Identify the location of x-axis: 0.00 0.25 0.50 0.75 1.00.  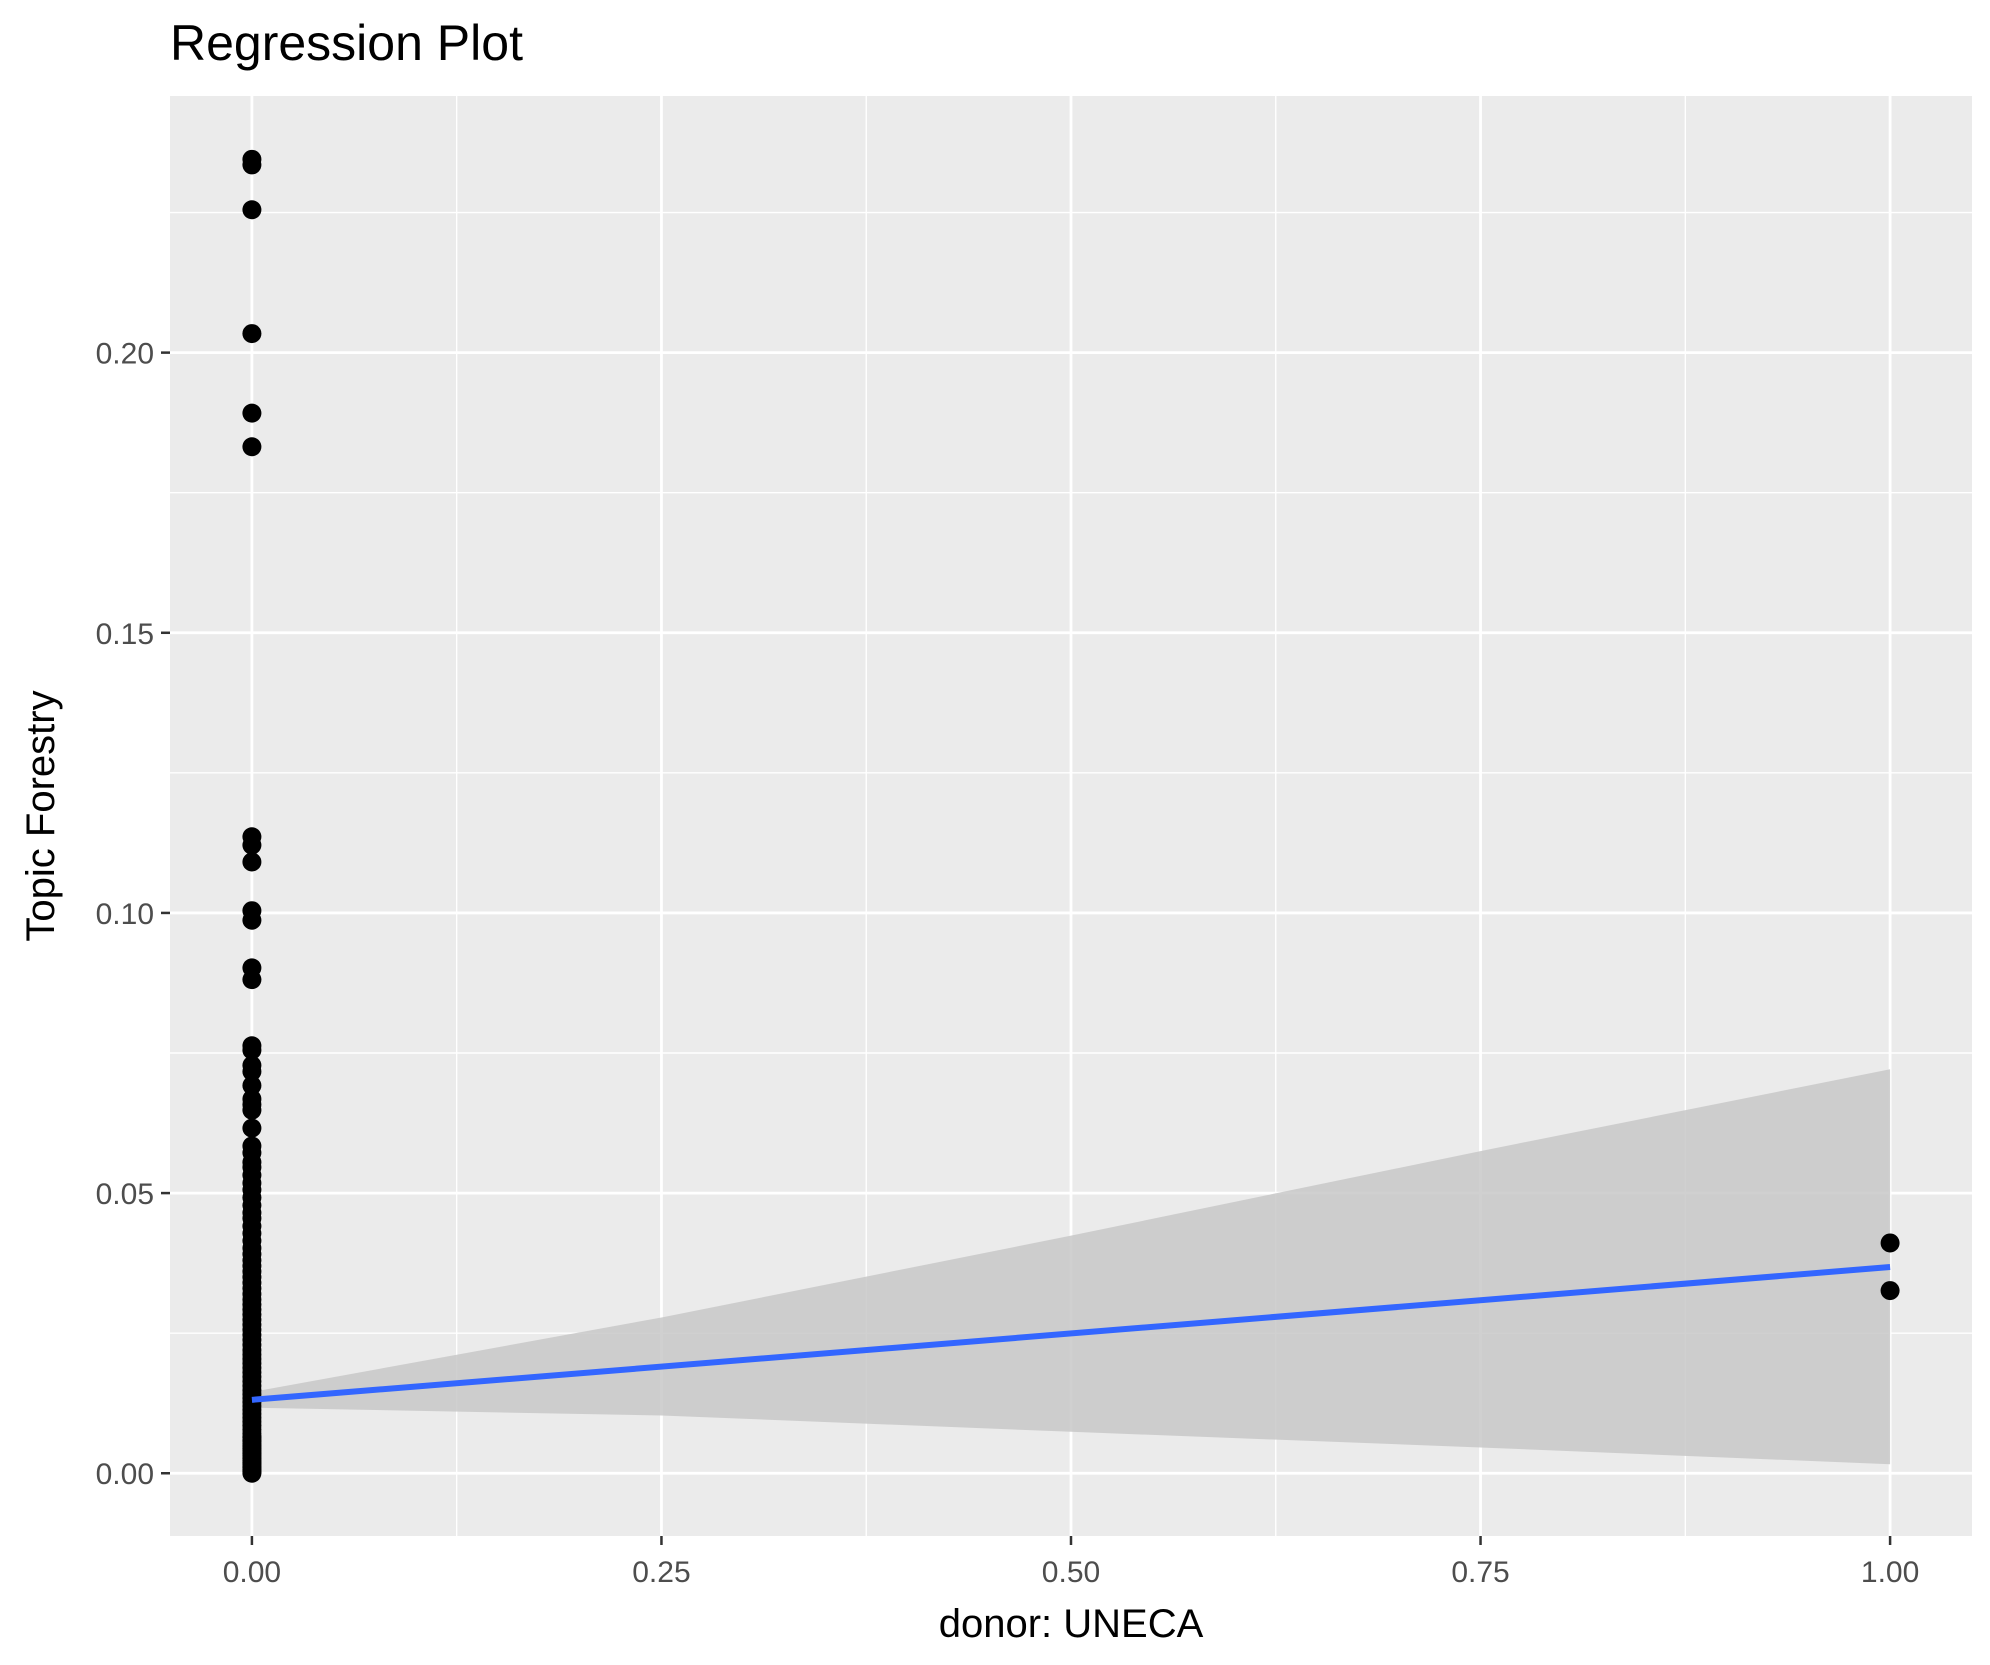
(1071, 1562).